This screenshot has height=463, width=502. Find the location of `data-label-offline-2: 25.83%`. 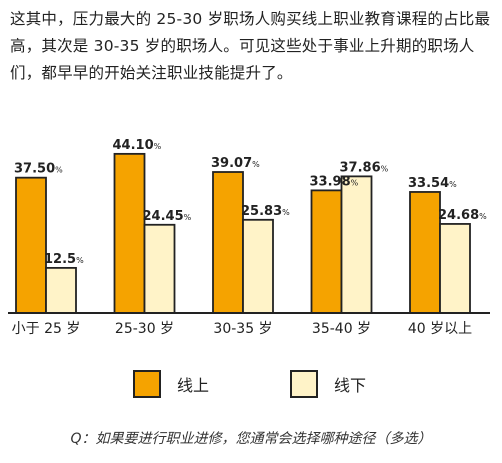

data-label-offline-2: 25.83% is located at coordinates (265, 211).